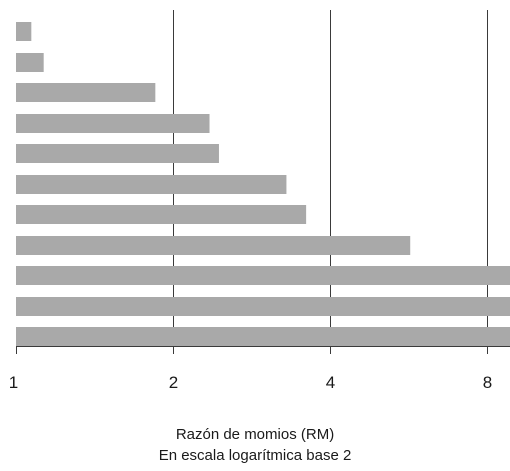 The width and height of the screenshot is (510, 471). I want to click on x-tick-label: 2, so click(173, 382).